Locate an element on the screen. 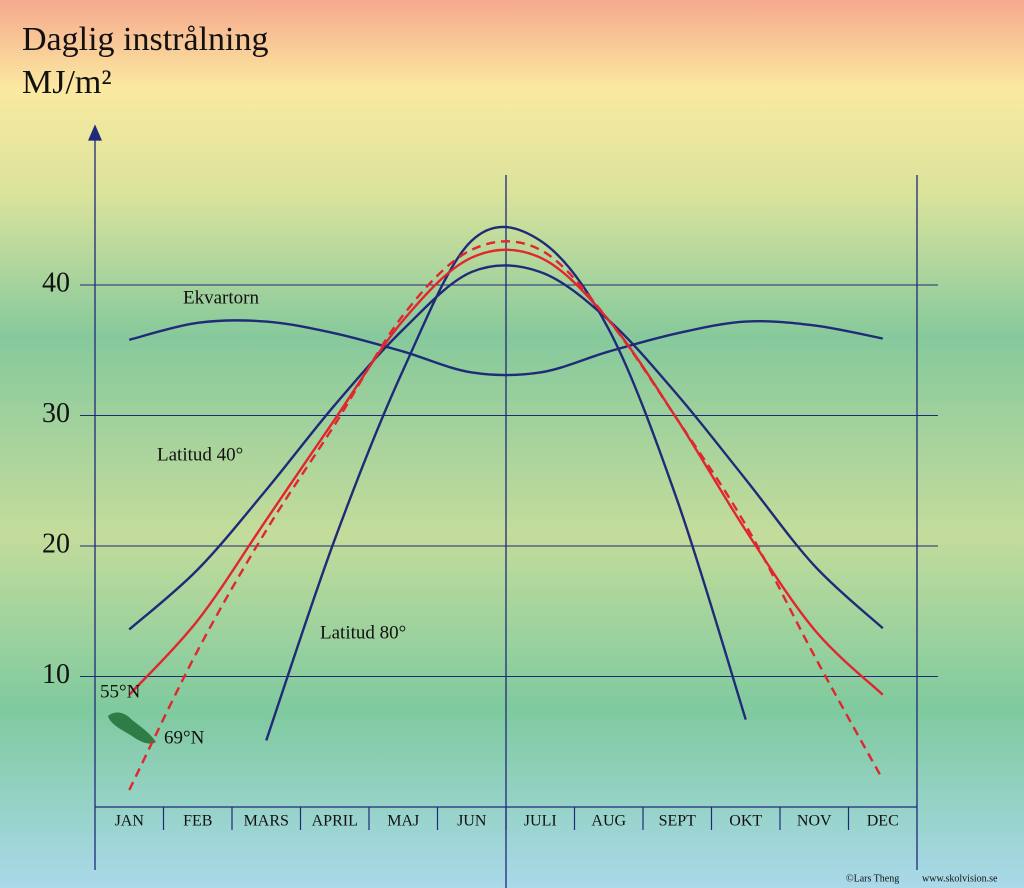 The image size is (1024, 888). x-tick-label: JUN is located at coordinates (472, 821).